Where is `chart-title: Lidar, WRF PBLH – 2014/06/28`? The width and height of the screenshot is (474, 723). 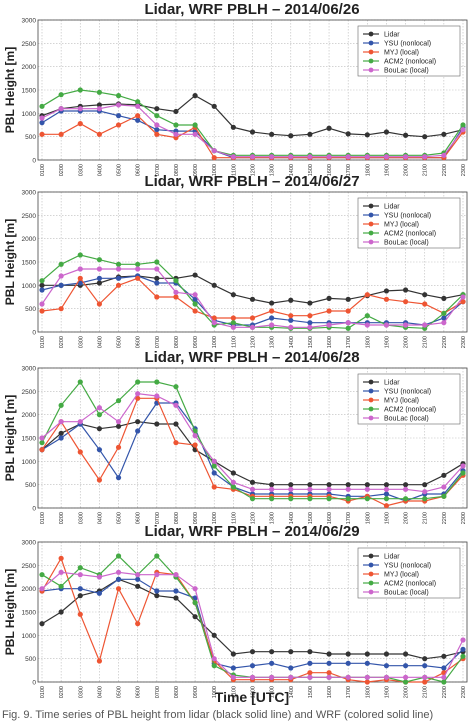 chart-title: Lidar, WRF PBLH – 2014/06/28 is located at coordinates (251, 357).